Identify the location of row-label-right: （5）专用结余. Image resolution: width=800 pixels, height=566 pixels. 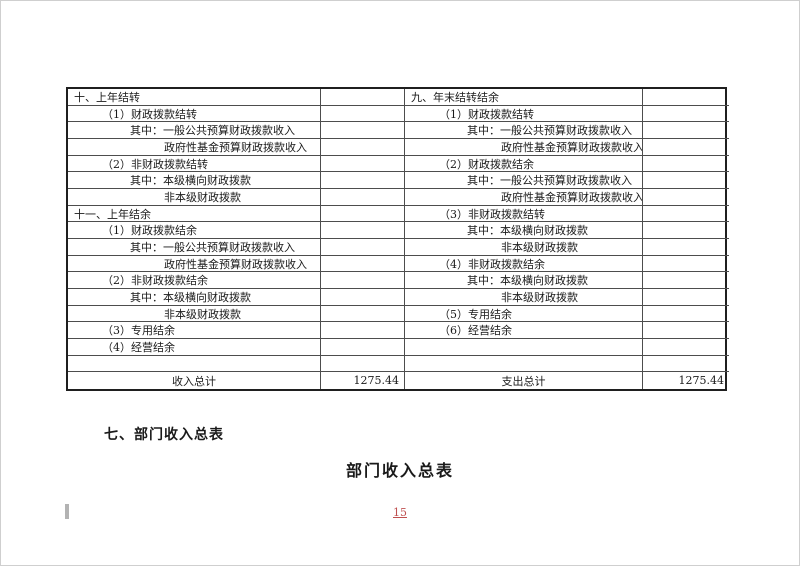
(524, 314).